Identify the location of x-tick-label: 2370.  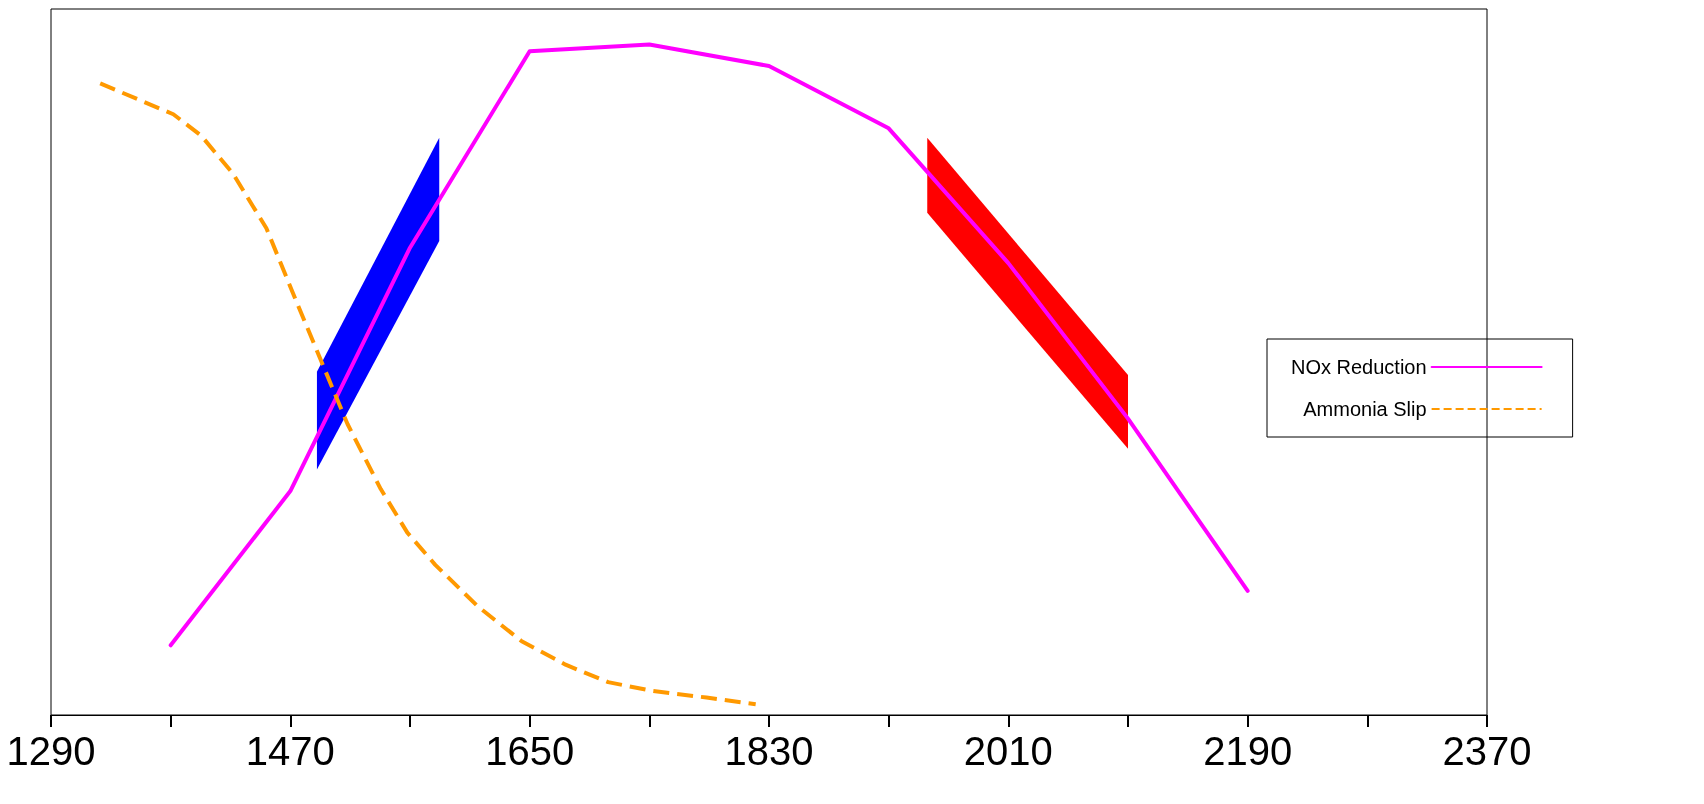
(1487, 751).